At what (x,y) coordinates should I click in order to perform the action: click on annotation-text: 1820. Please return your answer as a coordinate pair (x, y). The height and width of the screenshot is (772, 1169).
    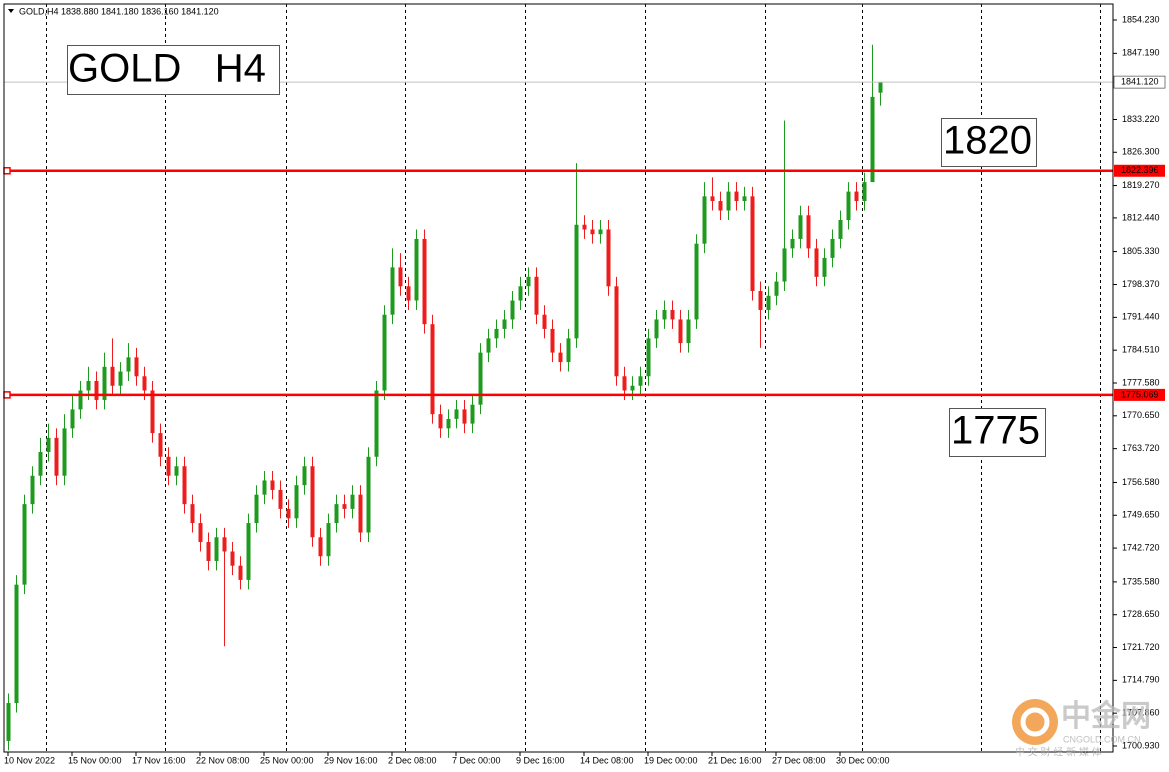
    Looking at the image, I should click on (987, 141).